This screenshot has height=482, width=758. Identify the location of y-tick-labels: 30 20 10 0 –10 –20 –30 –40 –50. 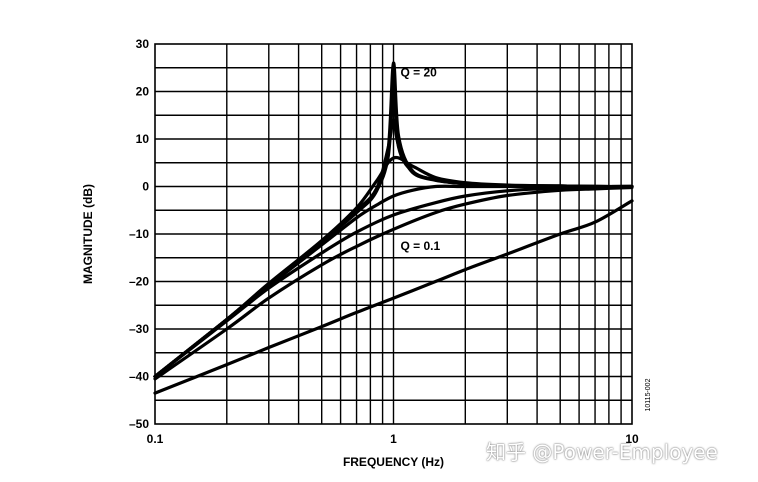
(139, 234).